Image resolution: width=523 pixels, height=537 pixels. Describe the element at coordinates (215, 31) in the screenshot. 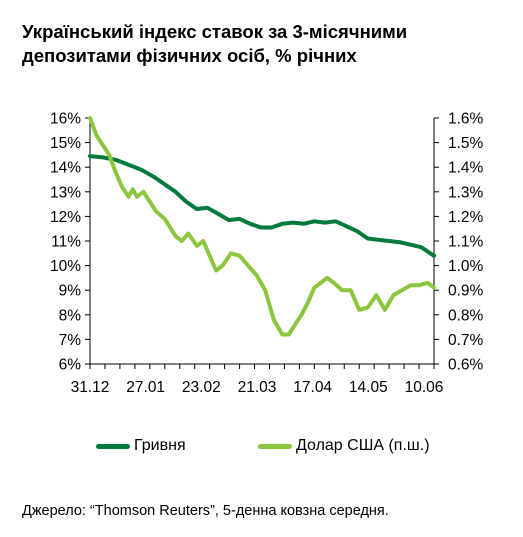

I see `chart-title-line1: Український індекс ставок за 3-місячними` at that location.